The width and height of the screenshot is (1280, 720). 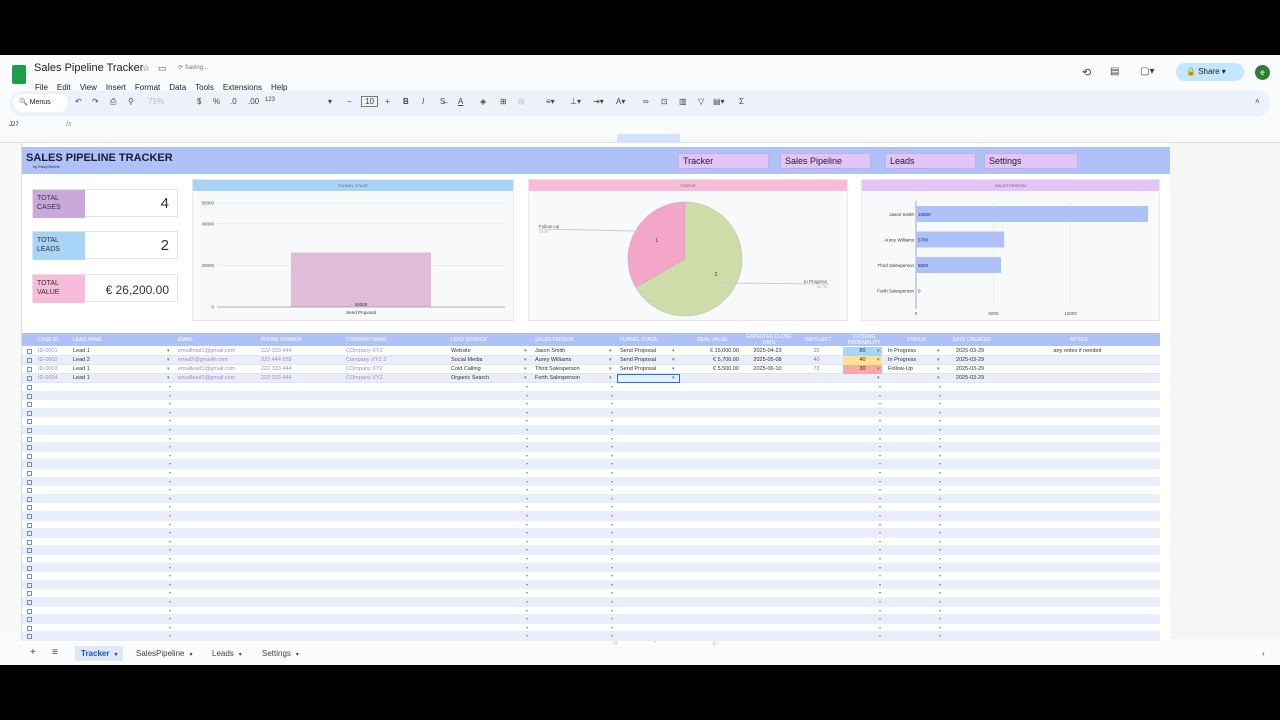 I want to click on status-chart: STATUS 1 2 Follow-Up 33.3% In Progress 66.7%, so click(x=688, y=250).